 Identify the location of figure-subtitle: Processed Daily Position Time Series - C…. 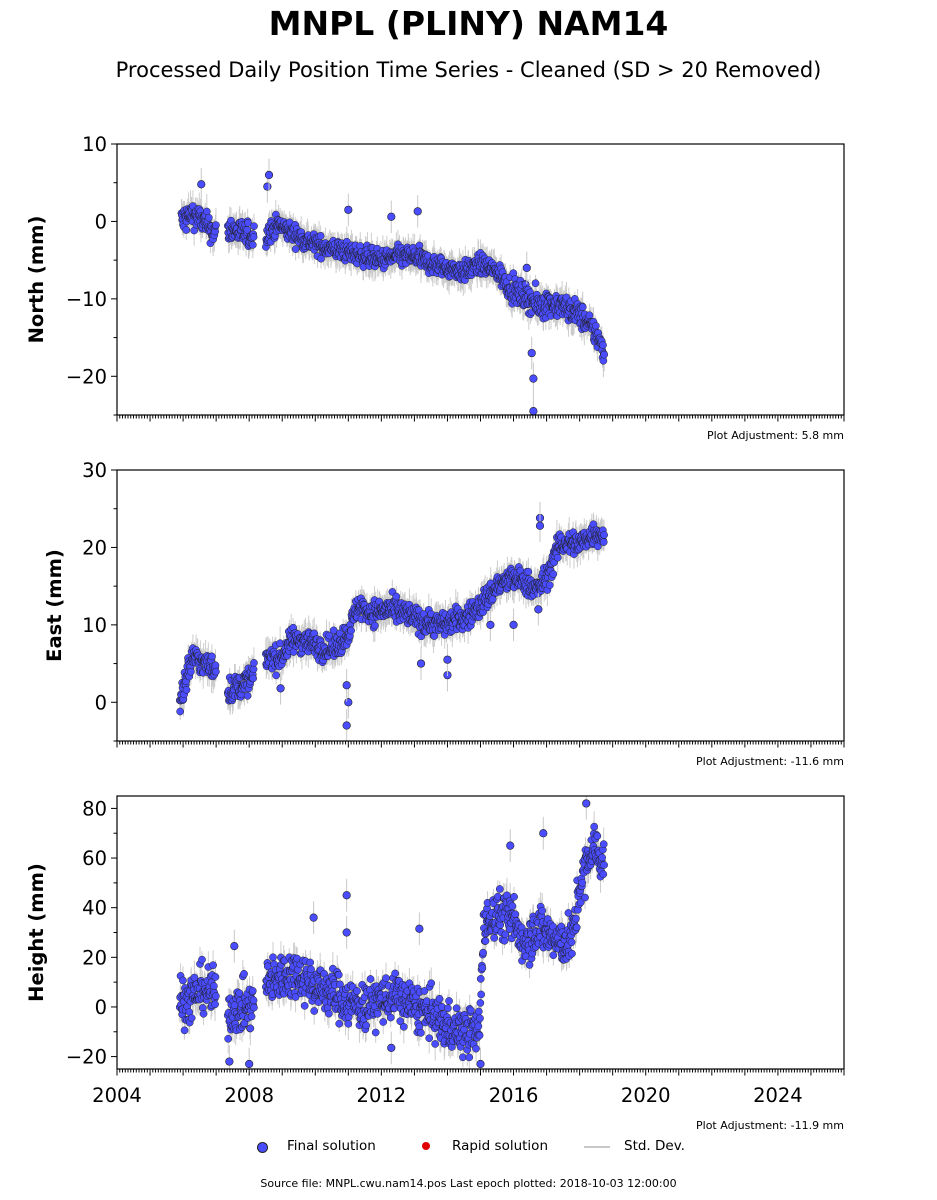
(468, 70).